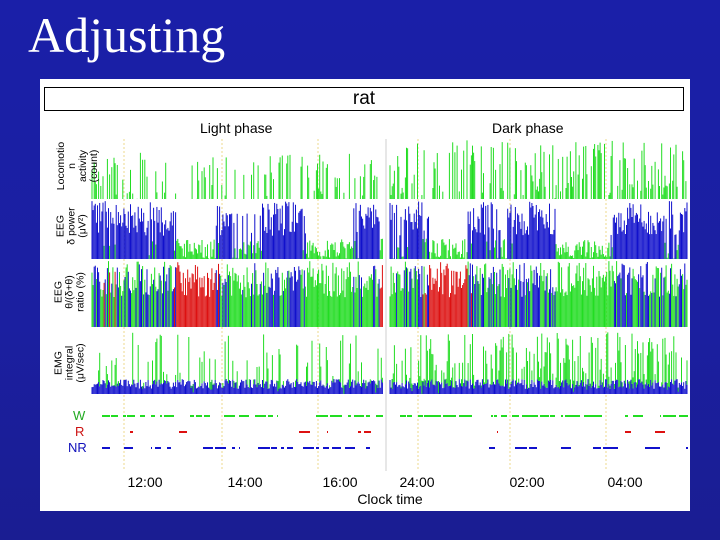  What do you see at coordinates (245, 482) in the screenshot?
I see `x-tick-label: 14:00` at bounding box center [245, 482].